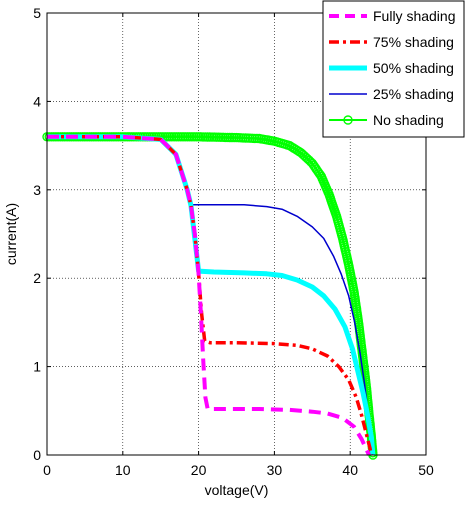 This screenshot has height=517, width=467. What do you see at coordinates (37, 367) in the screenshot?
I see `y-tick-label: 1` at bounding box center [37, 367].